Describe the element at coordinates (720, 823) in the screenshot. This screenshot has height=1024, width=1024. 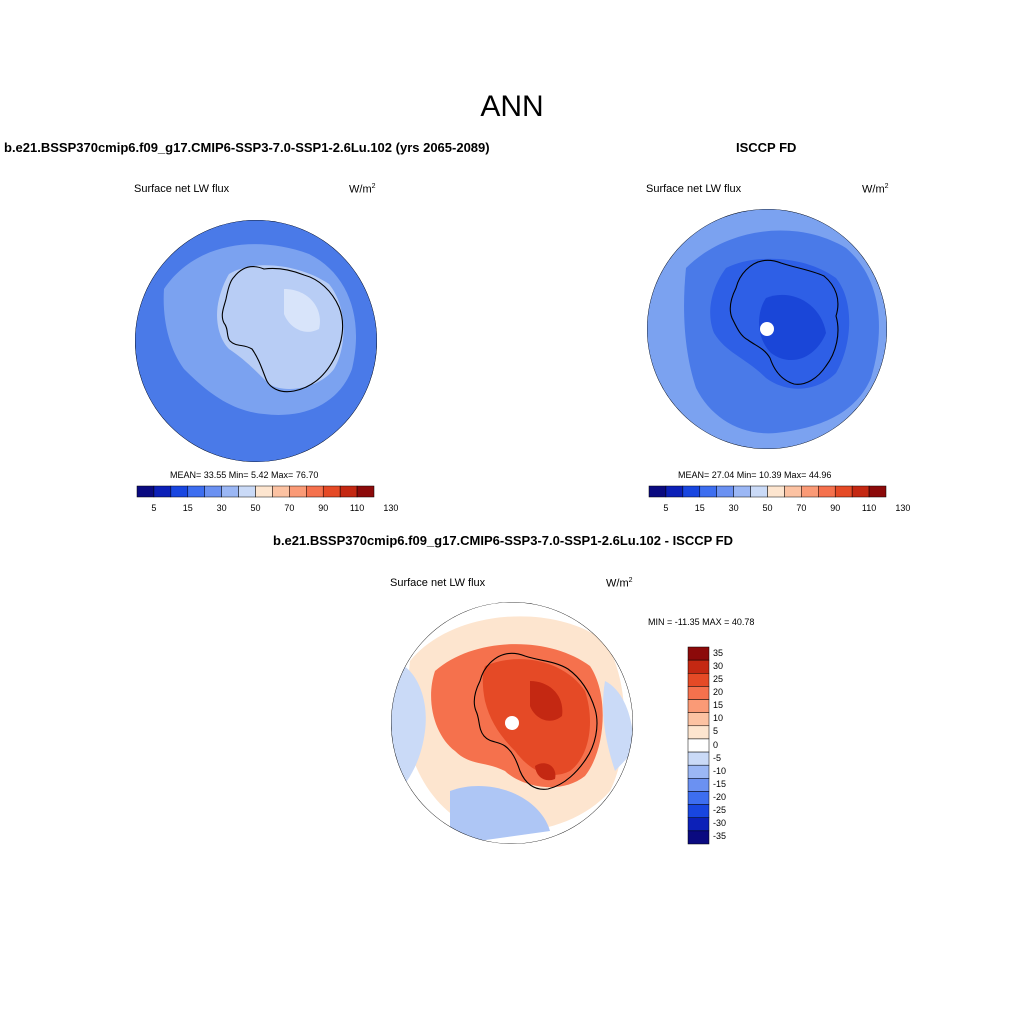
I see `diff-colorbar-tick-label: -30` at that location.